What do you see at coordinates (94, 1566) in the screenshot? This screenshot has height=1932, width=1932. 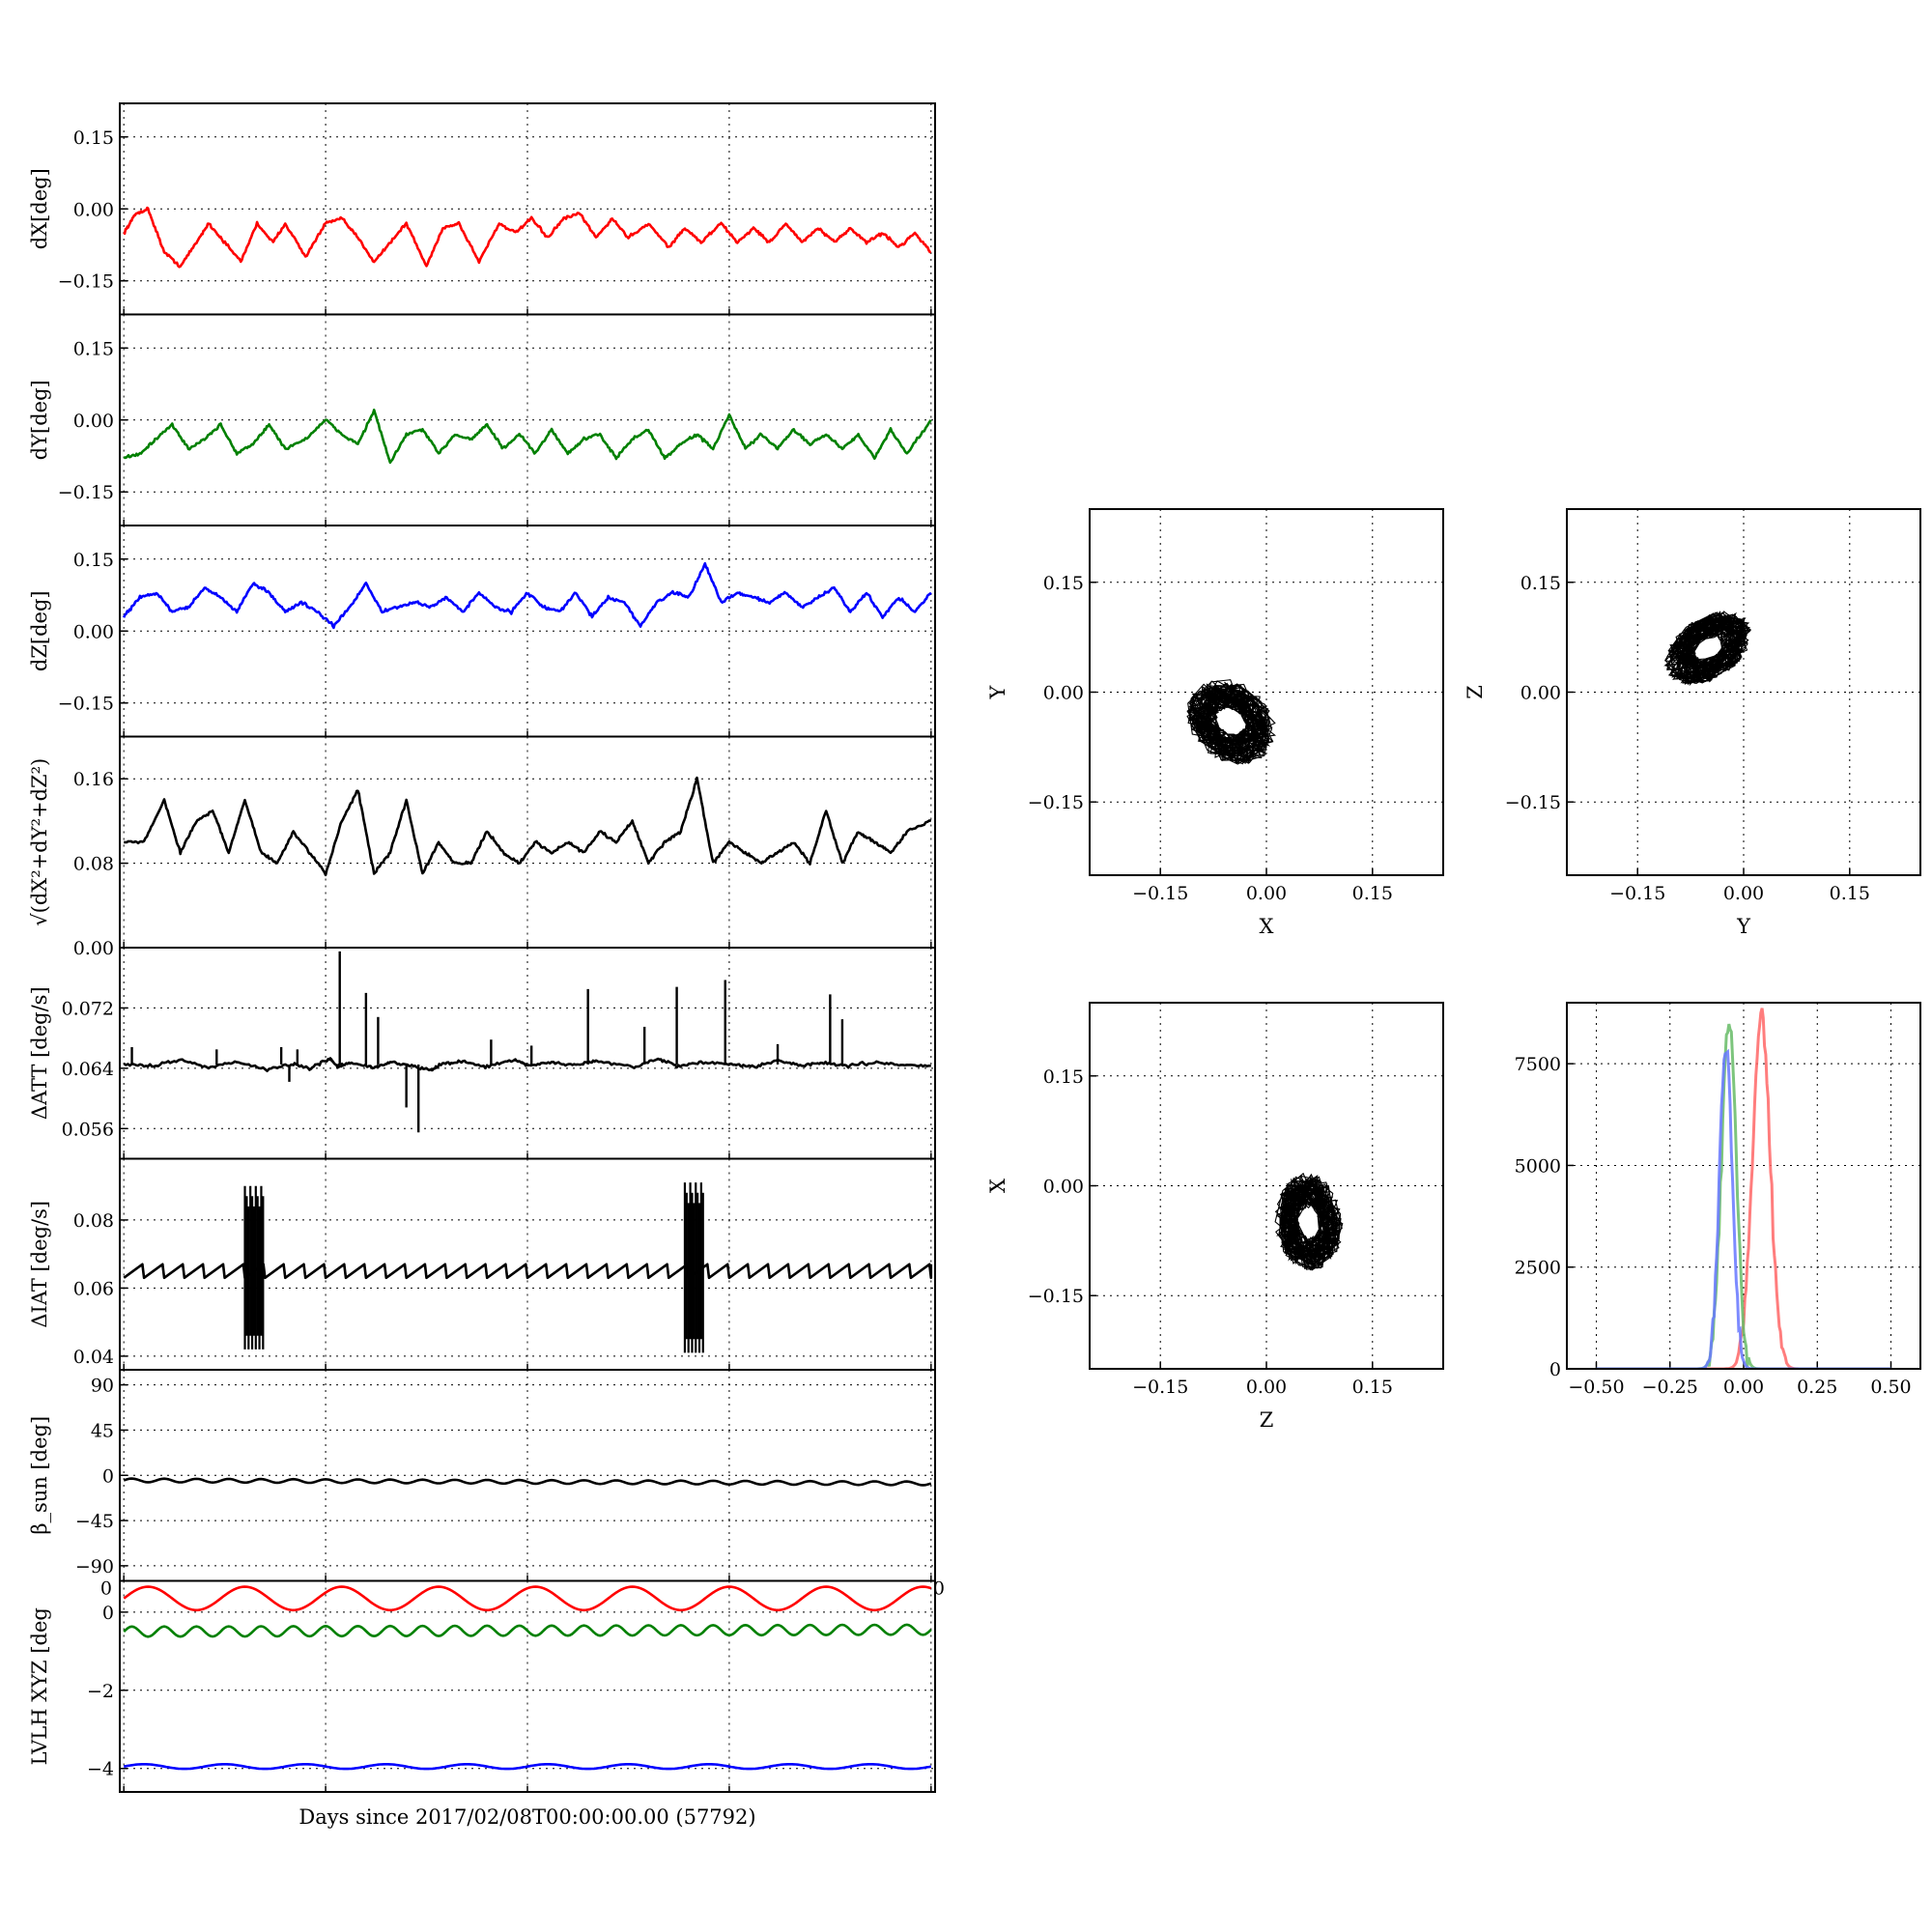 I see `ytick-label: −90` at bounding box center [94, 1566].